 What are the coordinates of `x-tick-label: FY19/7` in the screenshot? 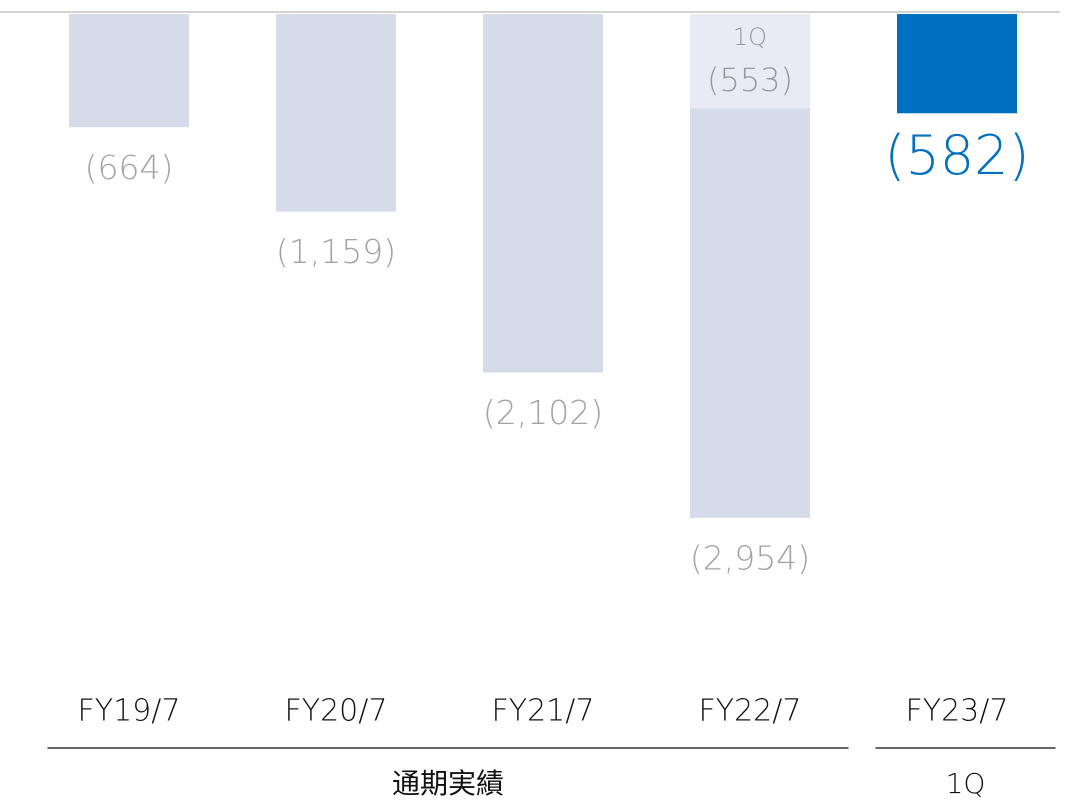 It's located at (129, 711).